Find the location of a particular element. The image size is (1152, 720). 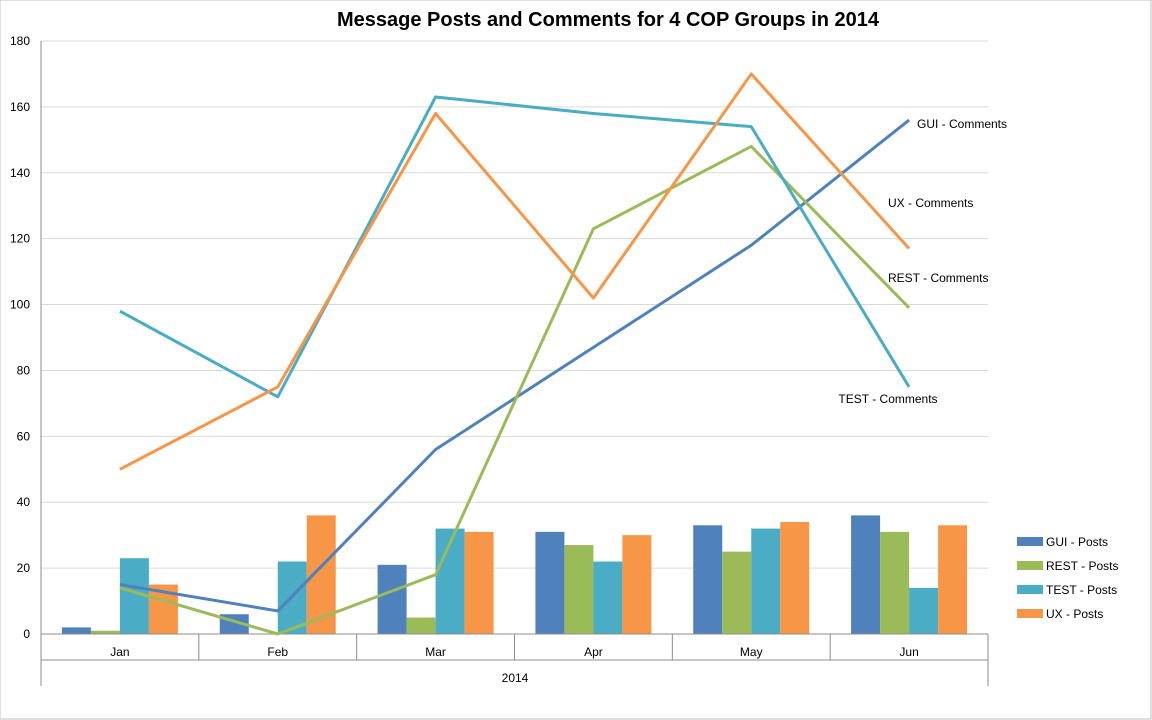

legend-label: REST - Posts is located at coordinates (1082, 566).